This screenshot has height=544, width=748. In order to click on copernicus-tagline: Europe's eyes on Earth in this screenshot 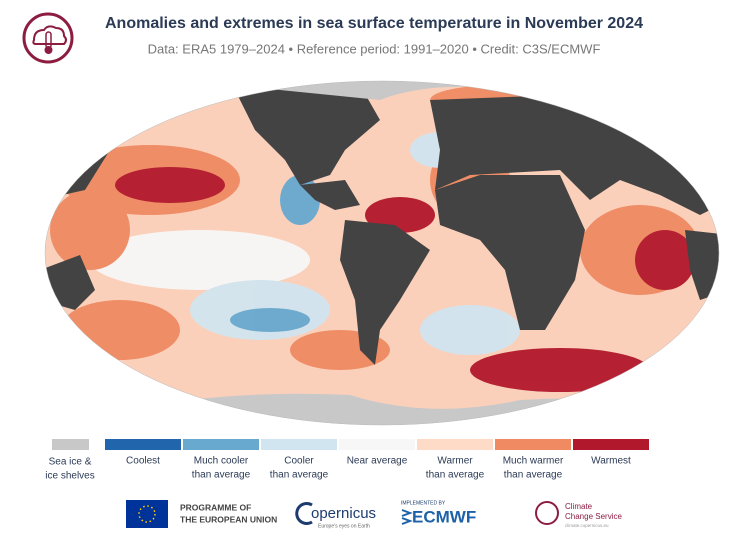, I will do `click(344, 526)`.